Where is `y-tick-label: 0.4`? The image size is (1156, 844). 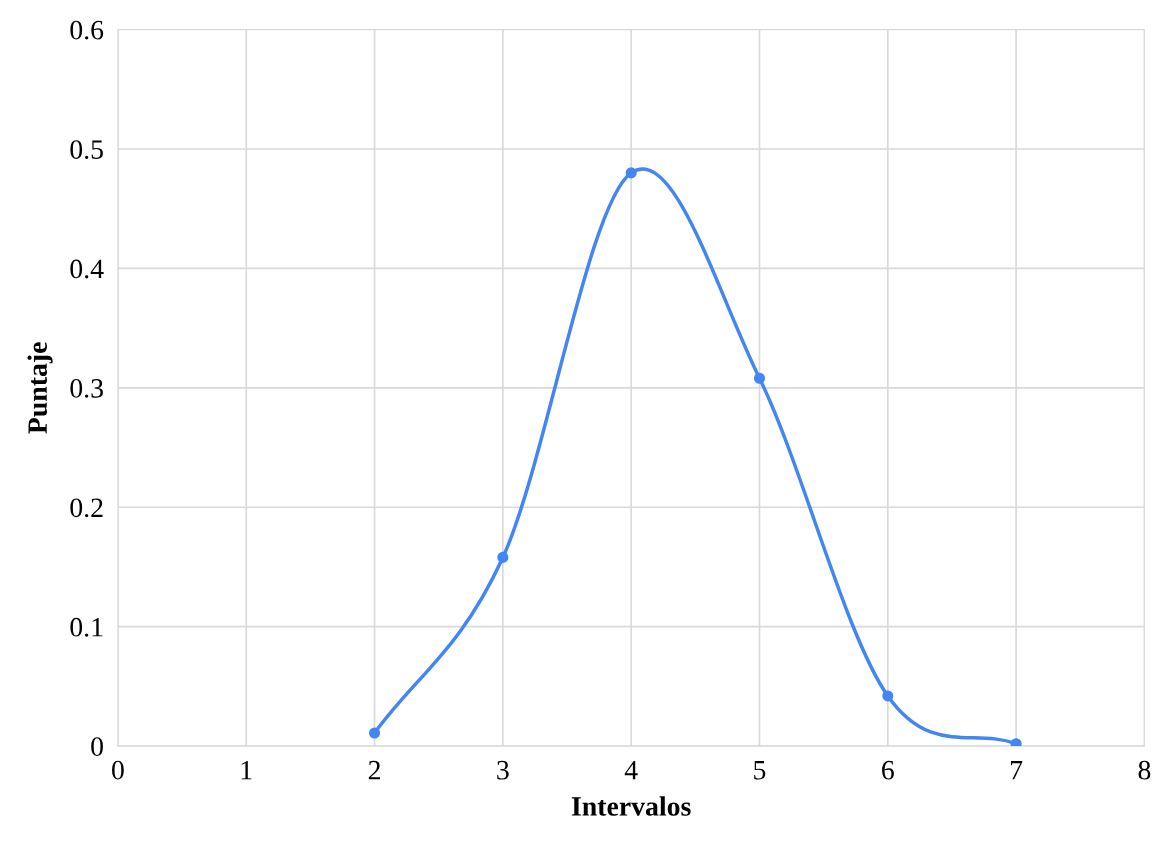 y-tick-label: 0.4 is located at coordinates (87, 269).